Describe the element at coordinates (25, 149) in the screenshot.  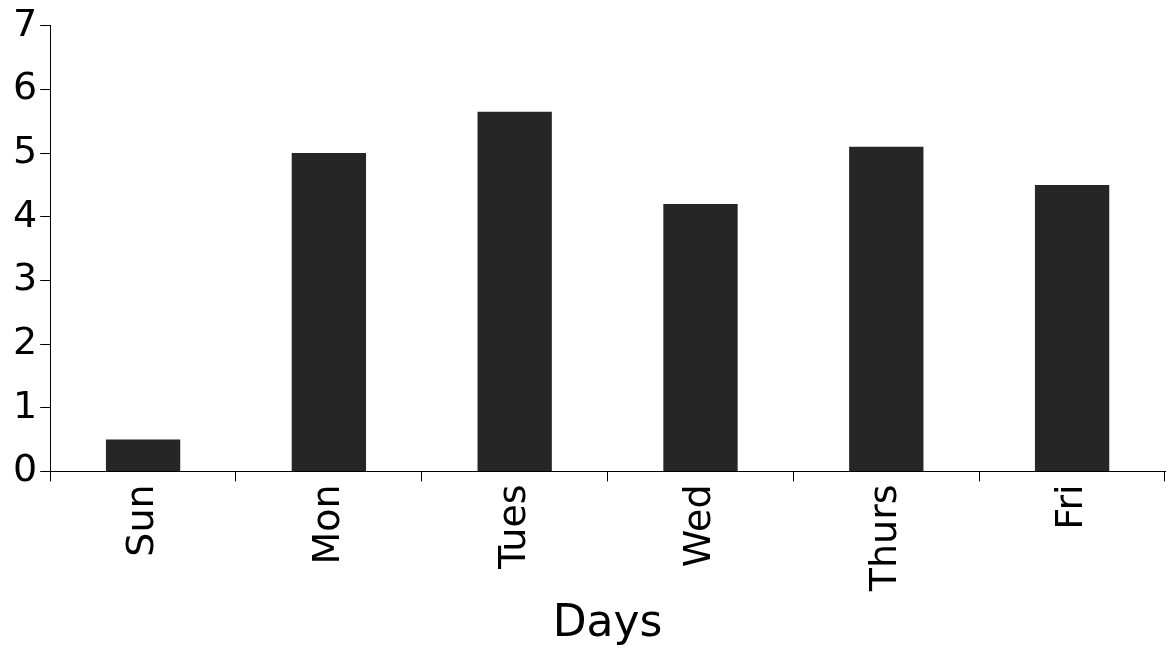
I see `y-tick-label: 5` at that location.